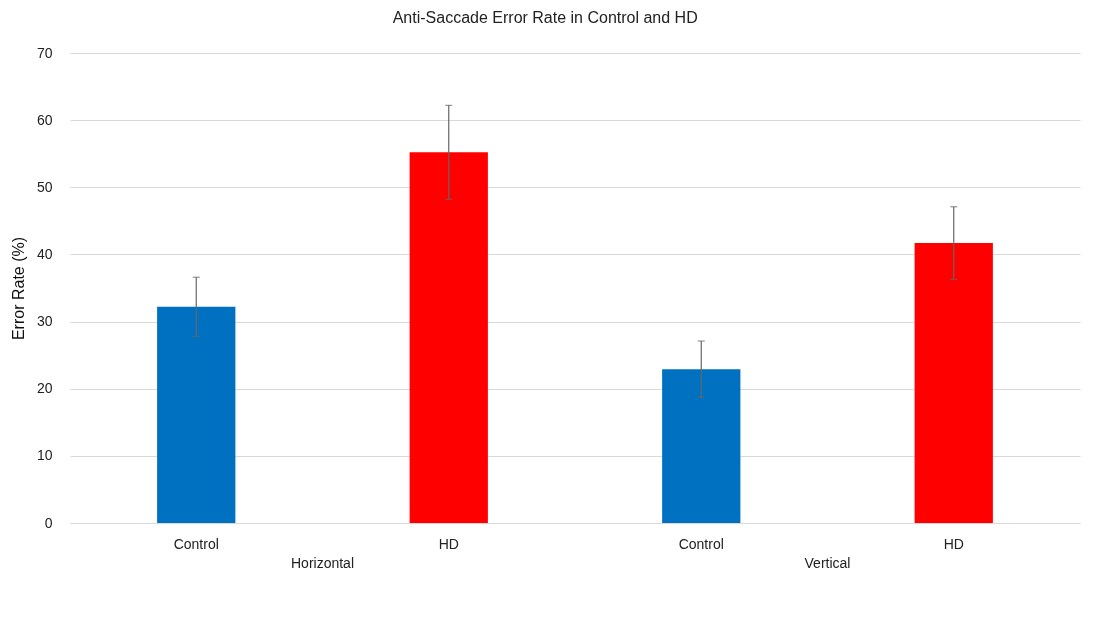  I want to click on y-tick-label: 0, so click(48, 522).